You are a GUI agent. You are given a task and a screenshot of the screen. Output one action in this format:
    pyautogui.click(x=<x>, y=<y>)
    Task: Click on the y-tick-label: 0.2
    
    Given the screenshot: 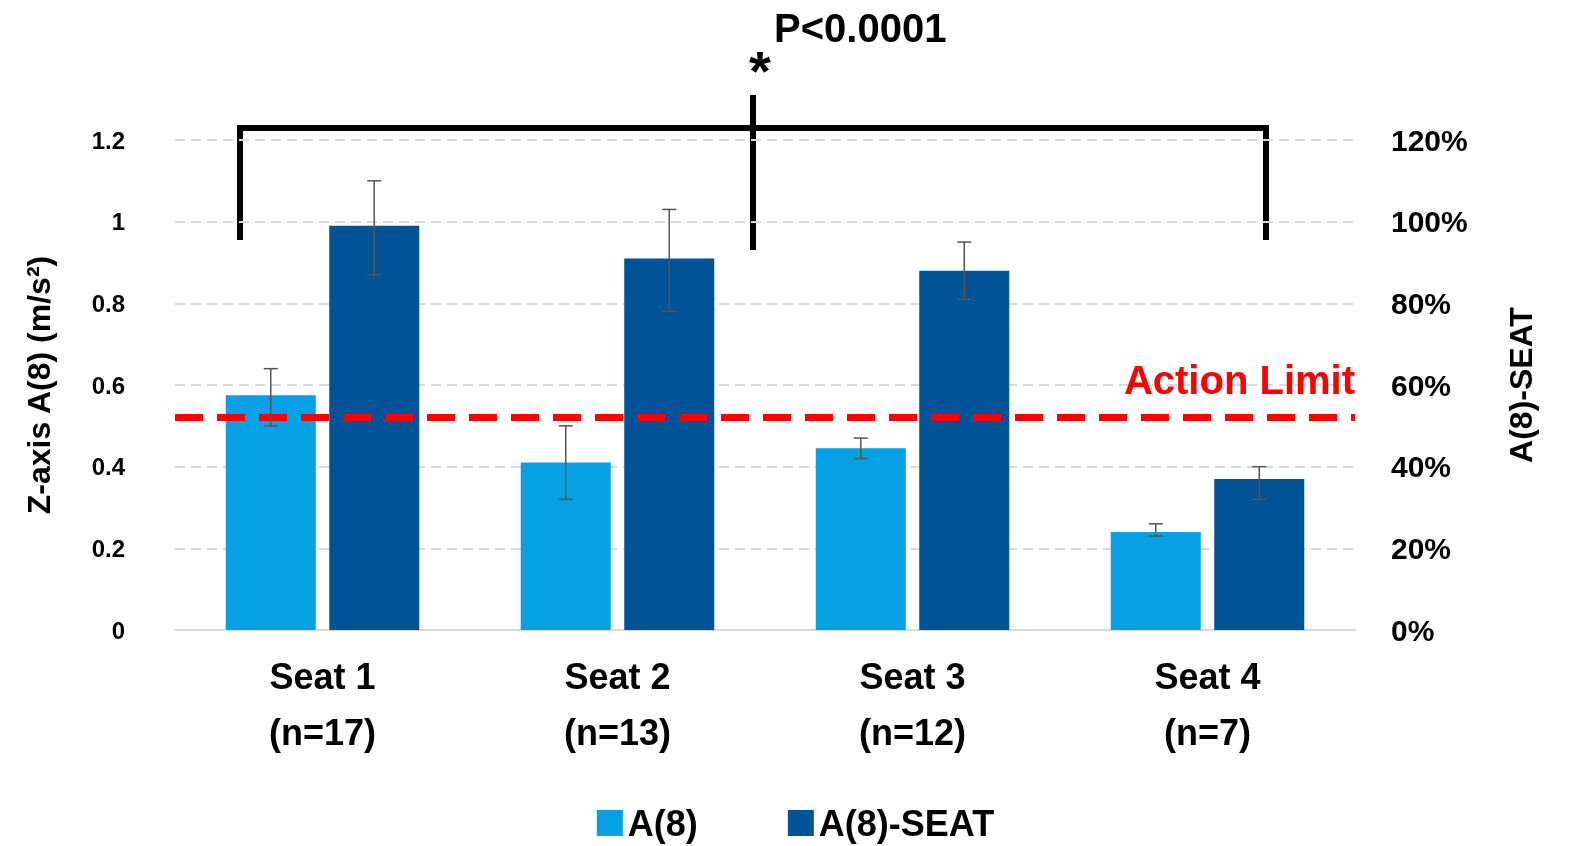 What is the action you would take?
    pyautogui.click(x=108, y=548)
    